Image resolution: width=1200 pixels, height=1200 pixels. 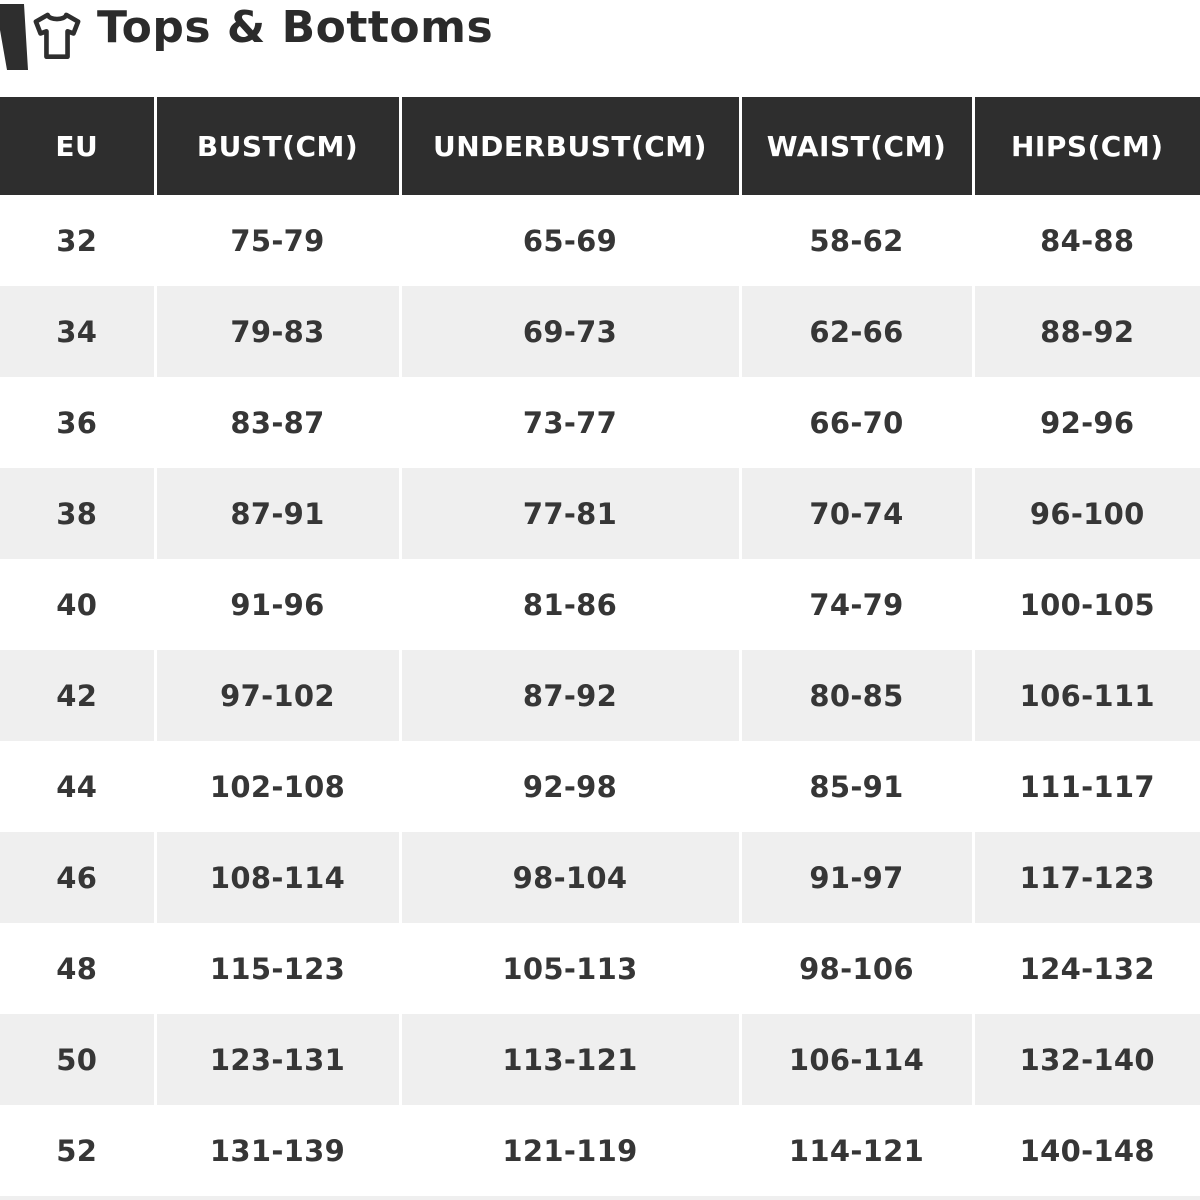 What do you see at coordinates (1087, 968) in the screenshot?
I see `table-cell-hips: 124-132` at bounding box center [1087, 968].